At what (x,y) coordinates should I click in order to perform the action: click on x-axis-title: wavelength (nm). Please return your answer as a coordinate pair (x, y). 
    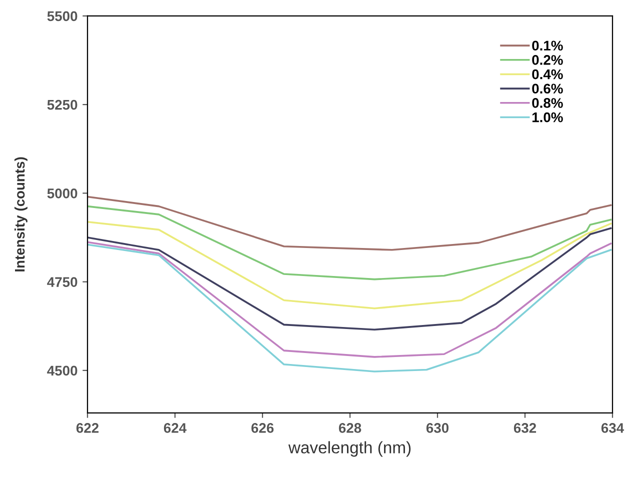
    Looking at the image, I should click on (349, 449).